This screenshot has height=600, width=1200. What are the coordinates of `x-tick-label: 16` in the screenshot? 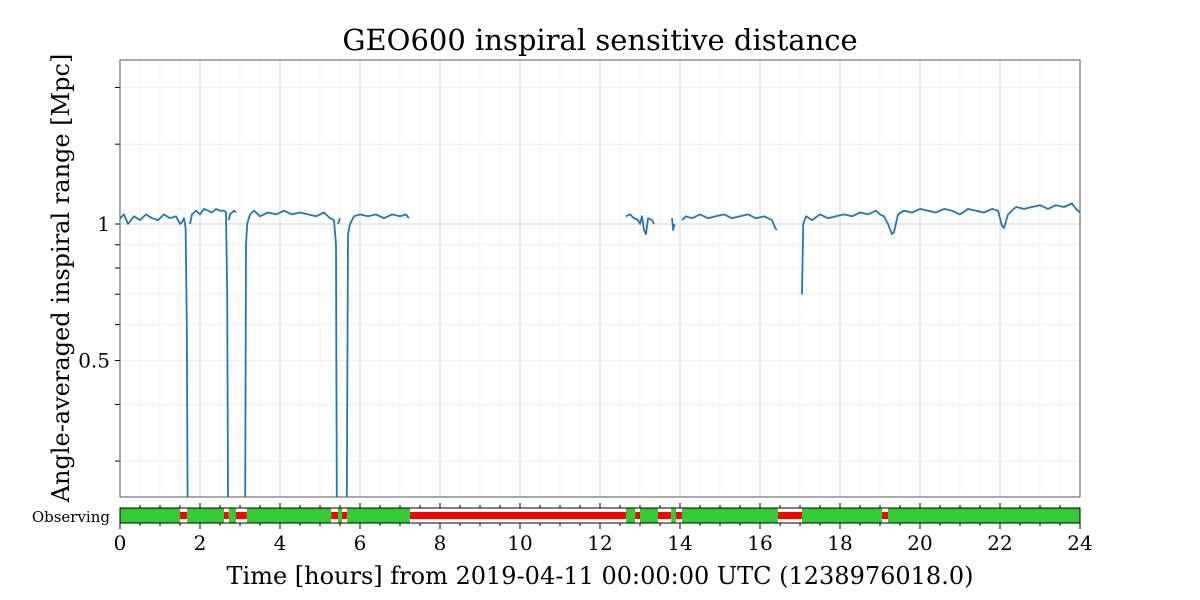 It's located at (759, 543).